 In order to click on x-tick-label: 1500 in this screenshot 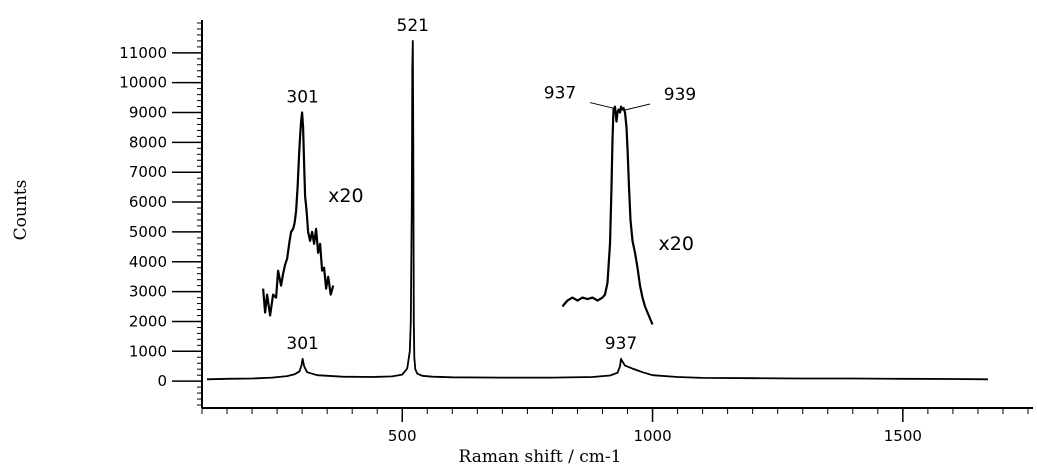, I will do `click(903, 436)`.